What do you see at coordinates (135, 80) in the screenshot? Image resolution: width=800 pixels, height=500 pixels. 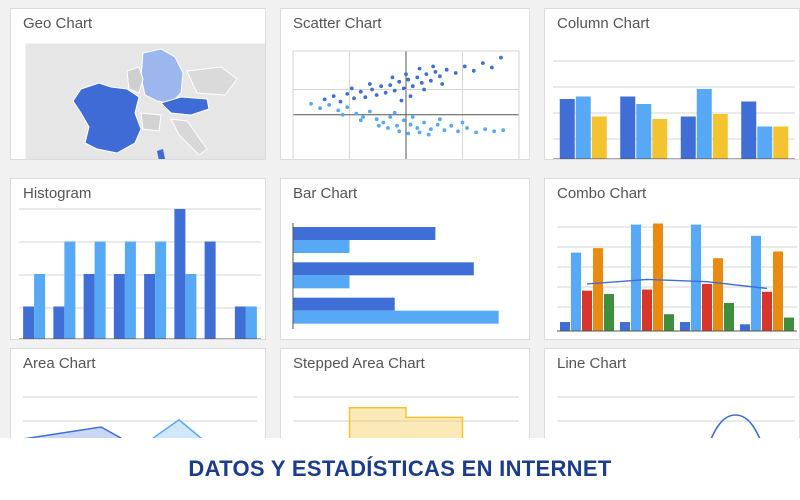 I see `geo-neighbor-benelux` at bounding box center [135, 80].